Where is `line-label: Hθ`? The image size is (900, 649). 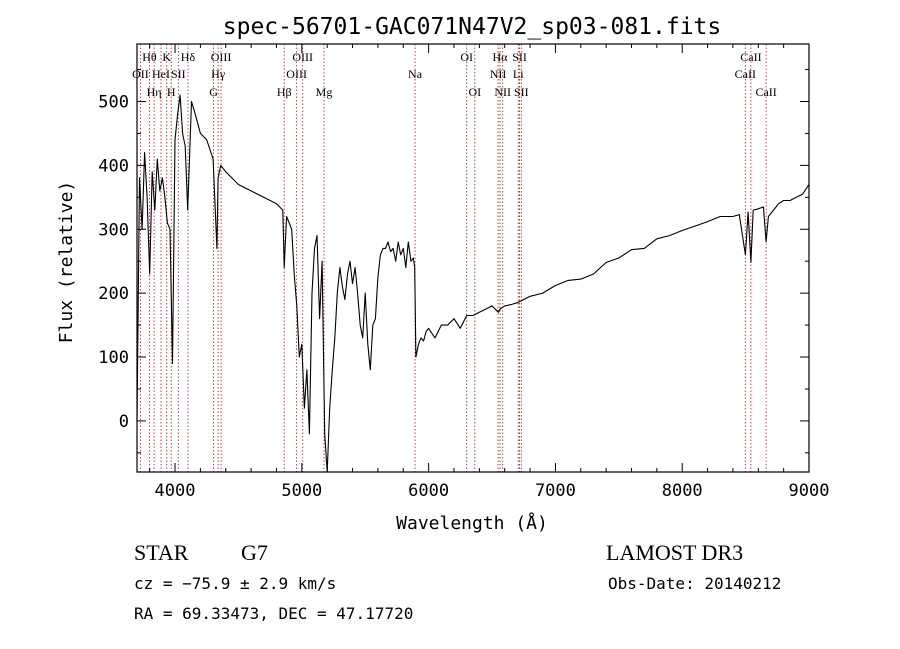
line-label: Hθ is located at coordinates (149, 57).